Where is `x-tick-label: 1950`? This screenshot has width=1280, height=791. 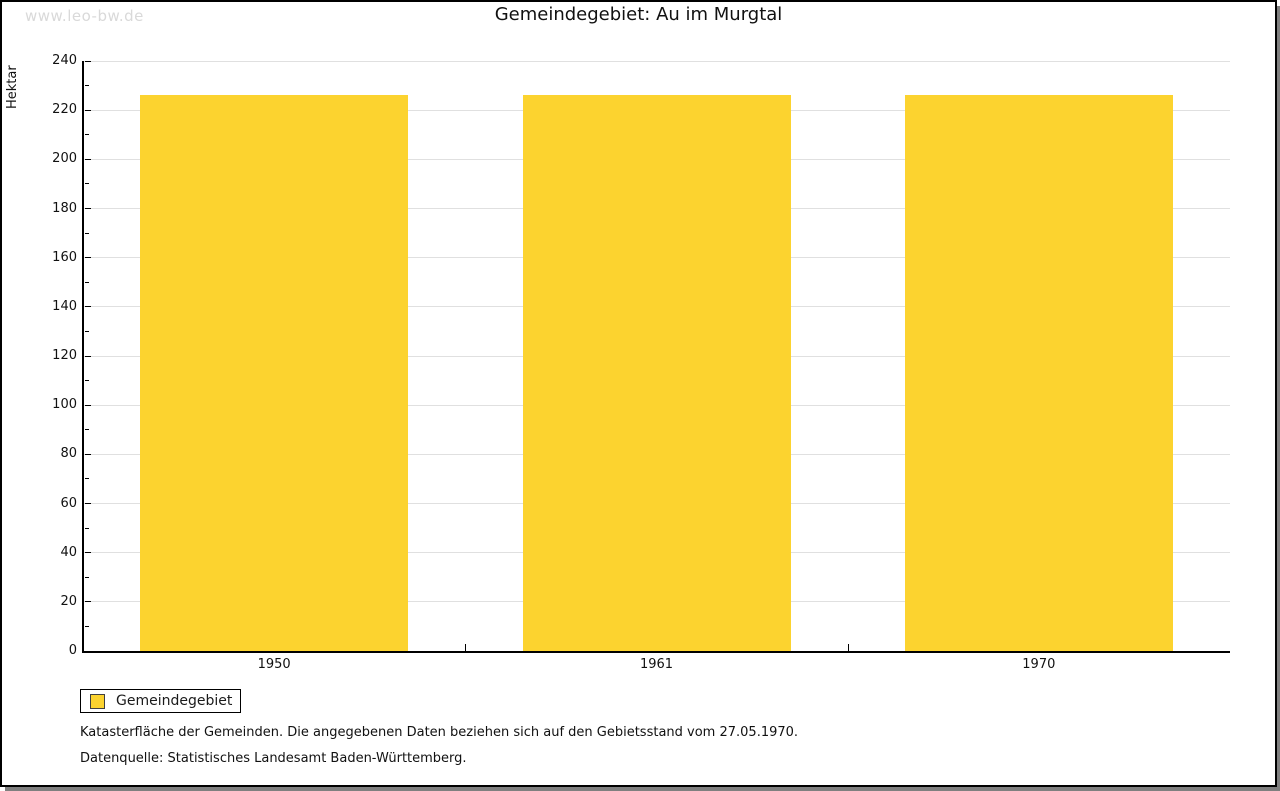
x-tick-label: 1950 is located at coordinates (274, 664).